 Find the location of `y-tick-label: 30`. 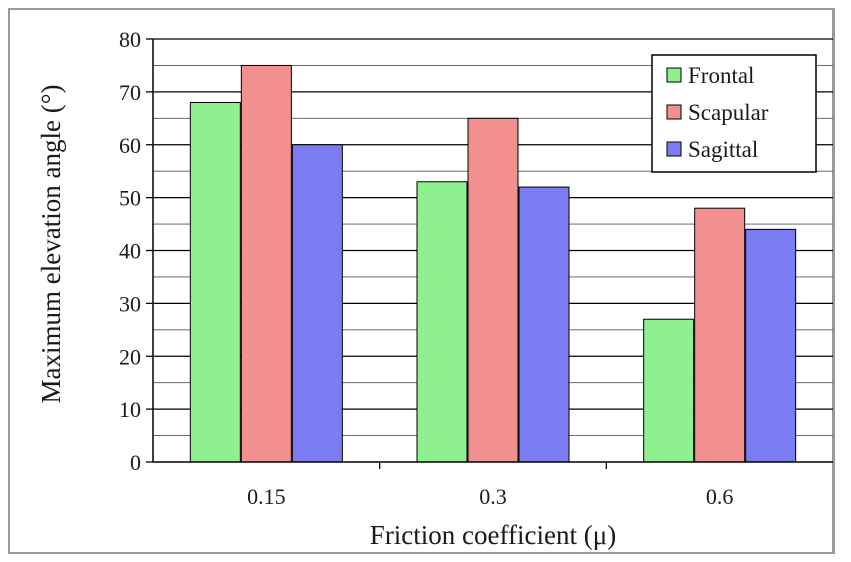

y-tick-label: 30 is located at coordinates (130, 303).